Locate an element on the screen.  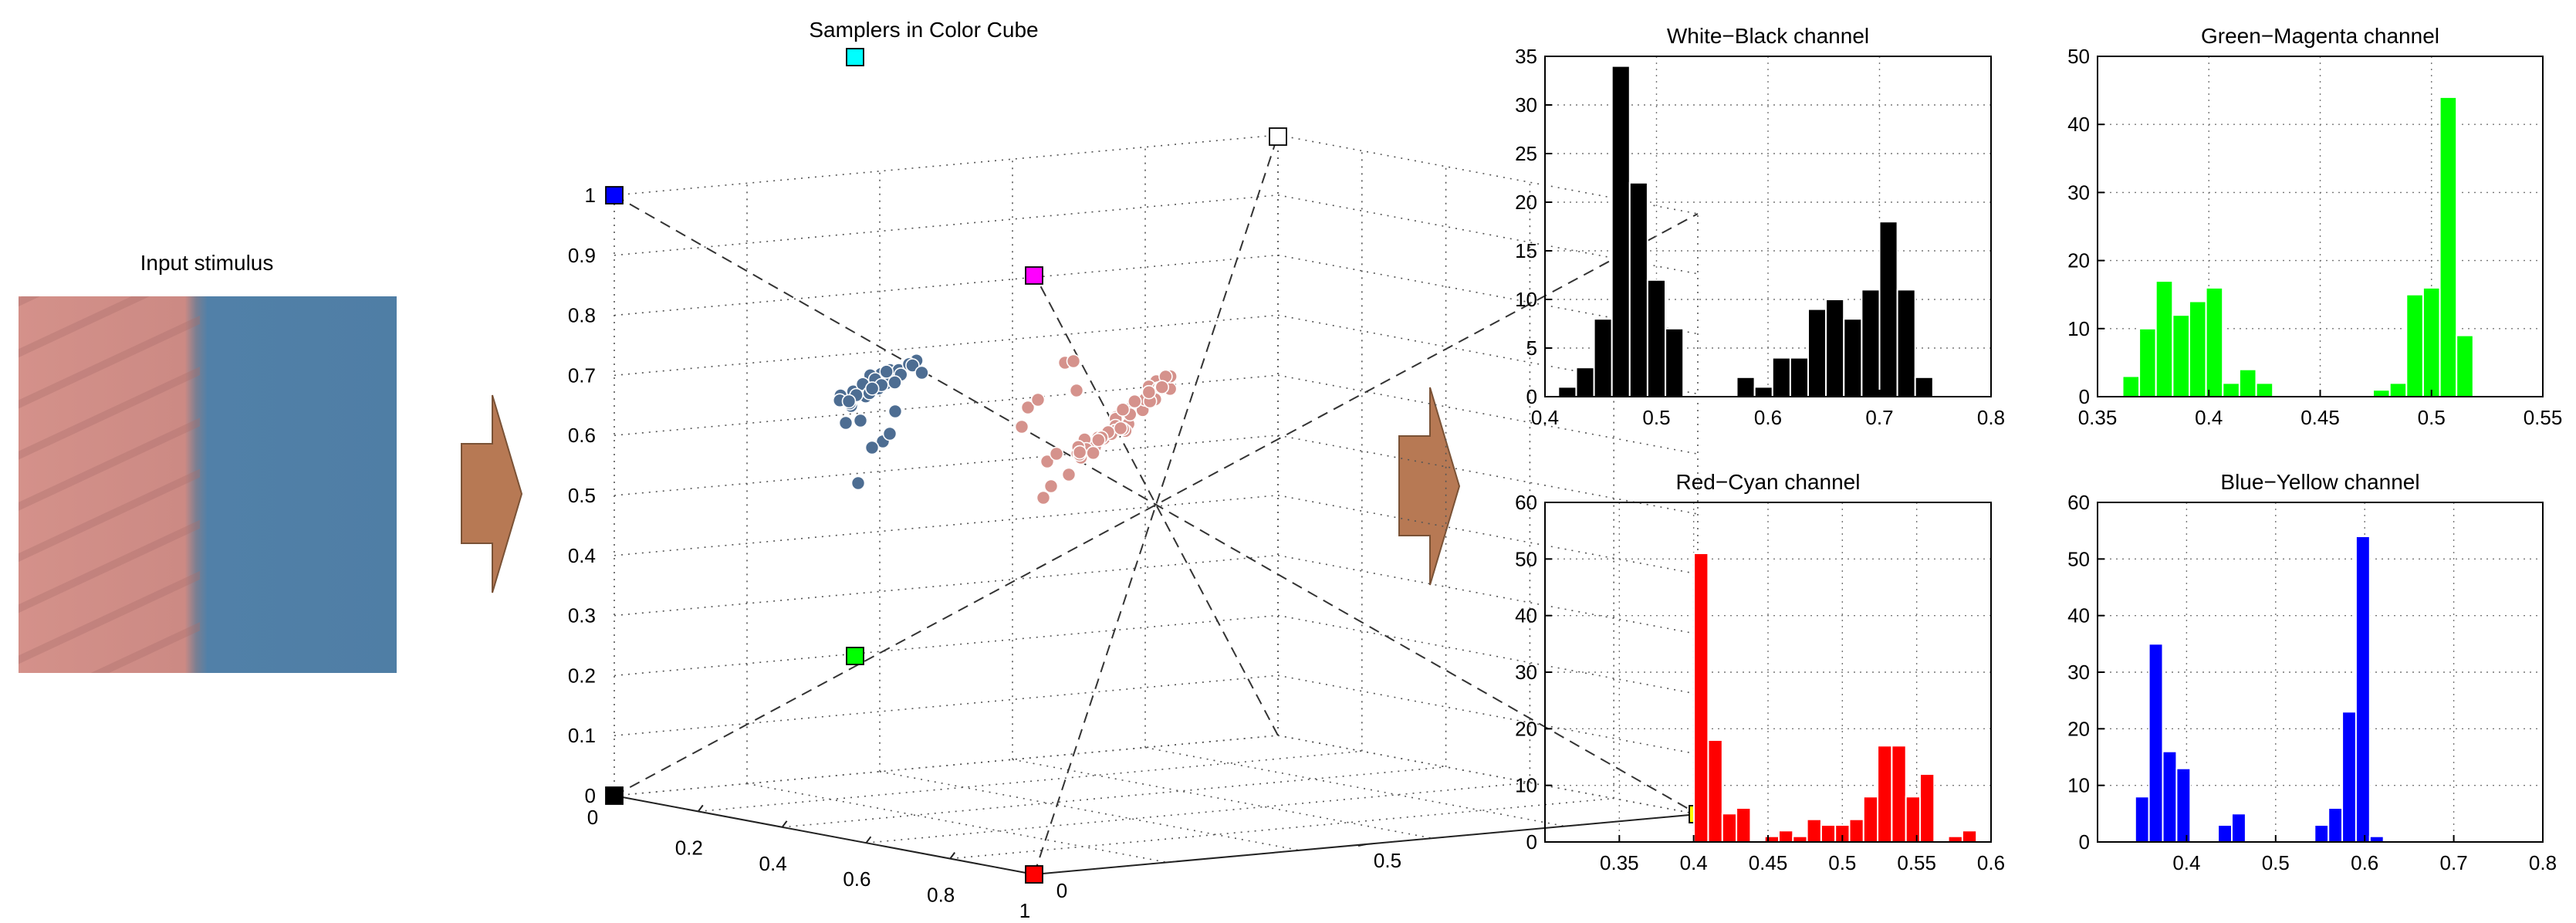
z-tick-label: 0.8 is located at coordinates (582, 315).